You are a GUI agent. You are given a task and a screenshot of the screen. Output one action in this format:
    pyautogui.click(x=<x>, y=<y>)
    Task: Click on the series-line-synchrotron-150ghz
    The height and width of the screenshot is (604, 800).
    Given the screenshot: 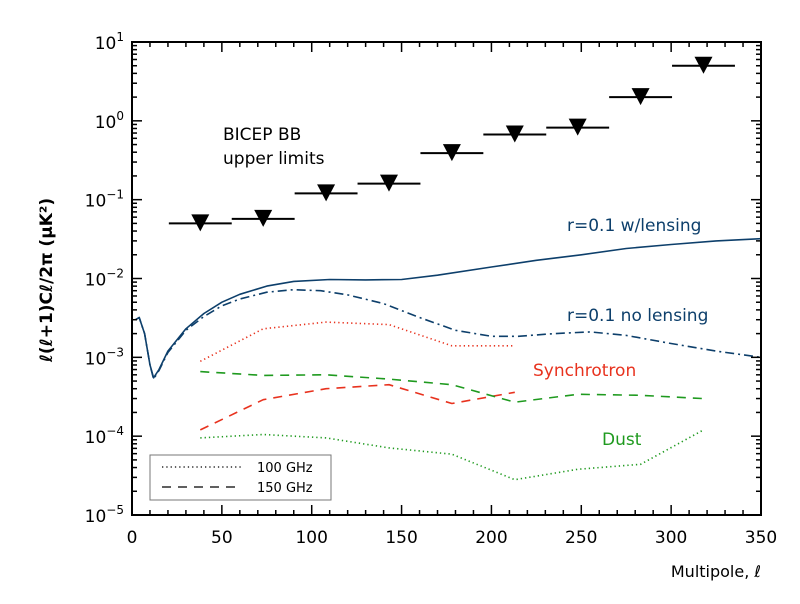 What is the action you would take?
    pyautogui.click(x=357, y=407)
    